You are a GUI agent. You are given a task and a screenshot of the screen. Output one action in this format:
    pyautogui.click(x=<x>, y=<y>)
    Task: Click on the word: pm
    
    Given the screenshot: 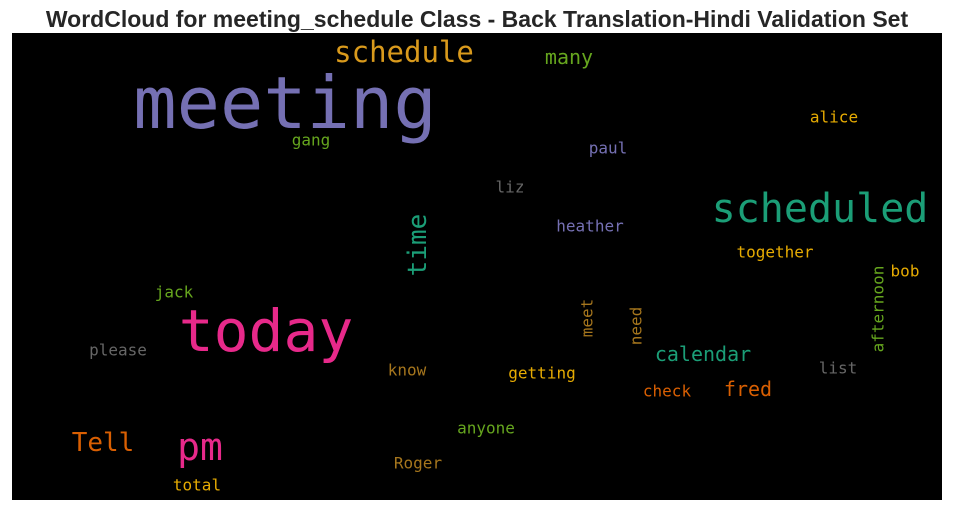 What is the action you would take?
    pyautogui.click(x=200, y=447)
    